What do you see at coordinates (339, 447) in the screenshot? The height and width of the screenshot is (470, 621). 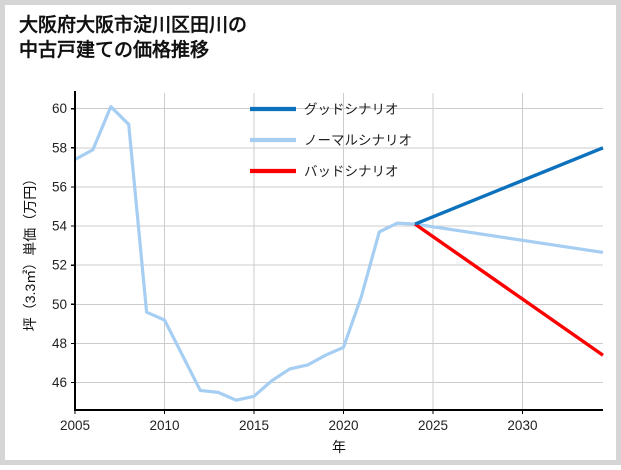 I see `x-axis-title: 年` at bounding box center [339, 447].